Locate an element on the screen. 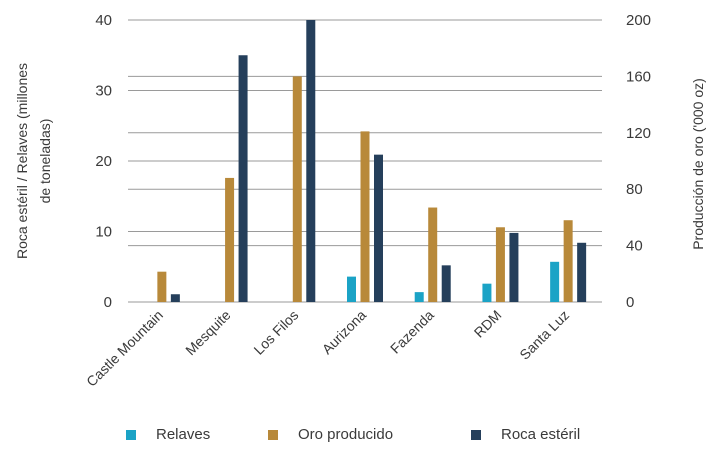 Image resolution: width=717 pixels, height=449 pixels. x-category-label: Mesquite is located at coordinates (208, 333).